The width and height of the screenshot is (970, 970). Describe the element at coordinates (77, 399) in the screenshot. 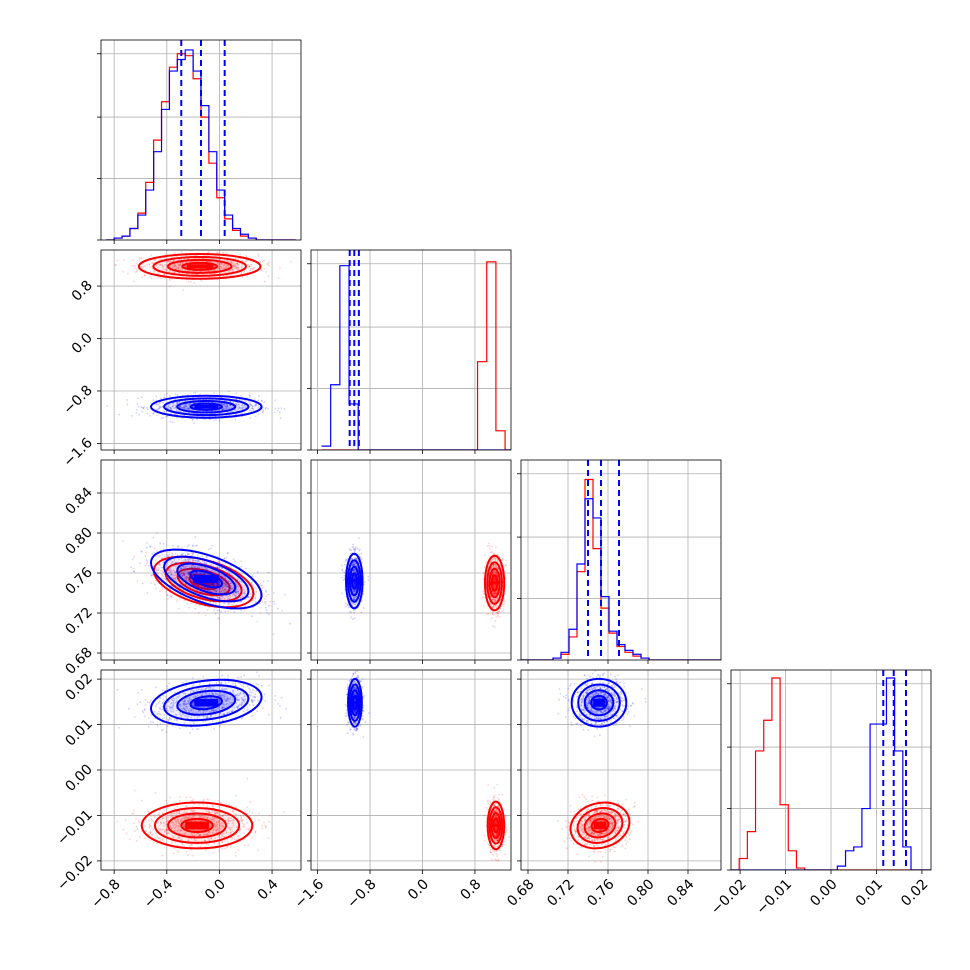

I see `y-tick-label: −0.8` at that location.